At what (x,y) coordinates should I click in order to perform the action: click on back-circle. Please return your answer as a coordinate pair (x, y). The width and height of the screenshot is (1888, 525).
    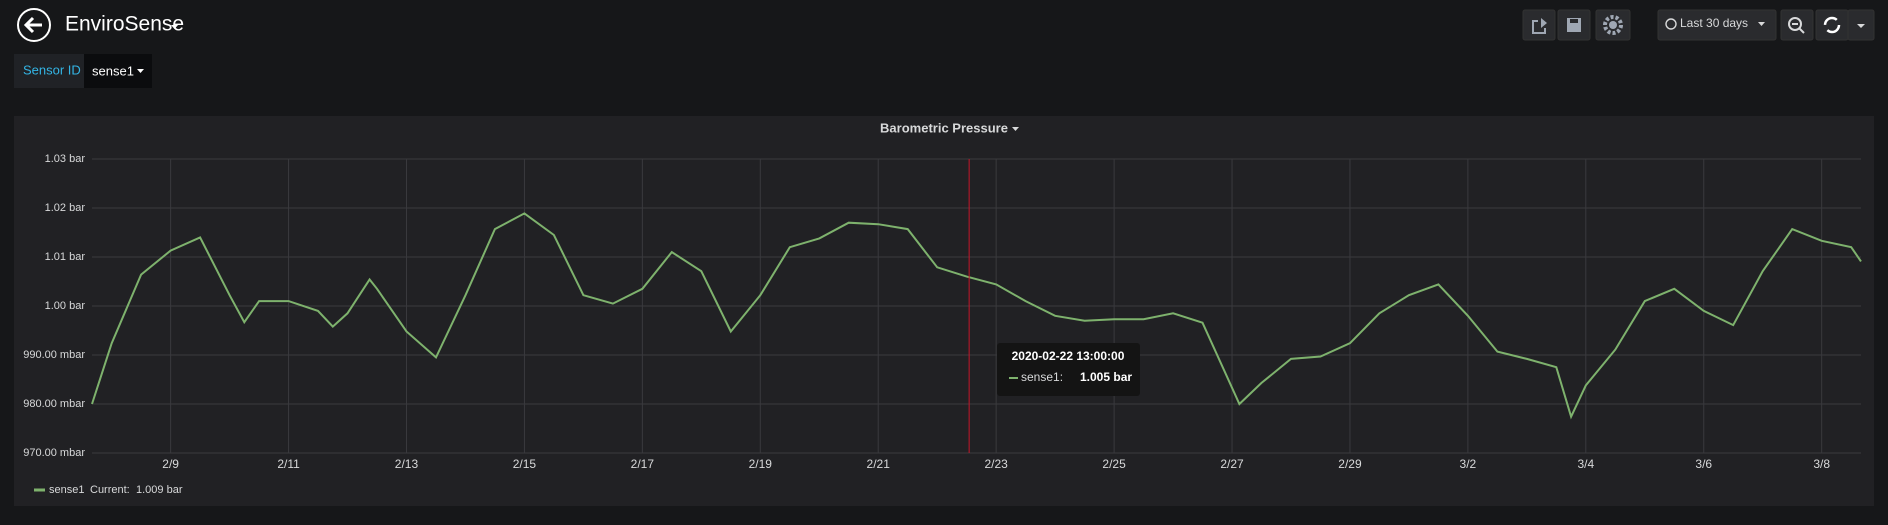
    Looking at the image, I should click on (34, 25).